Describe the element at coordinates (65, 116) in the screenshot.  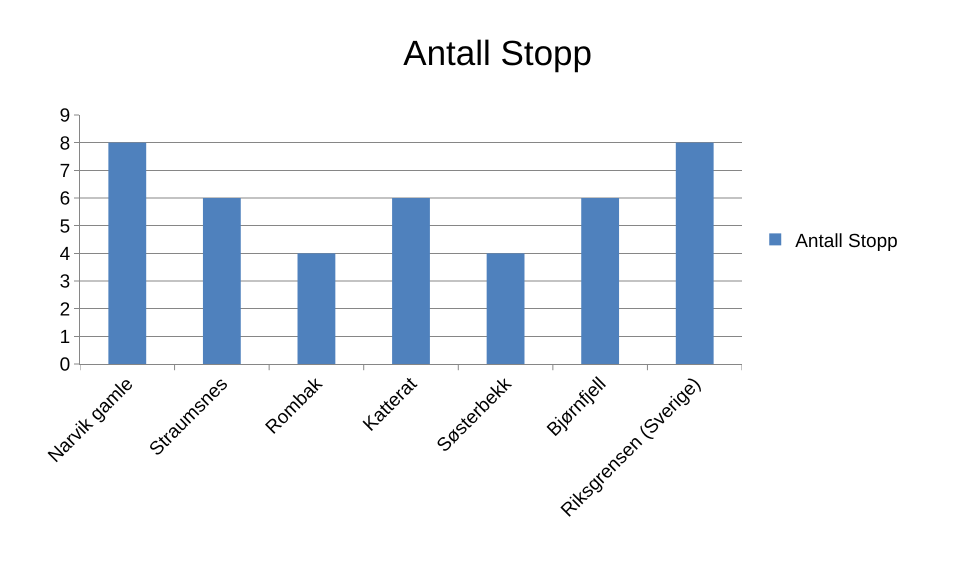
I see `y-tick-label: 9` at that location.